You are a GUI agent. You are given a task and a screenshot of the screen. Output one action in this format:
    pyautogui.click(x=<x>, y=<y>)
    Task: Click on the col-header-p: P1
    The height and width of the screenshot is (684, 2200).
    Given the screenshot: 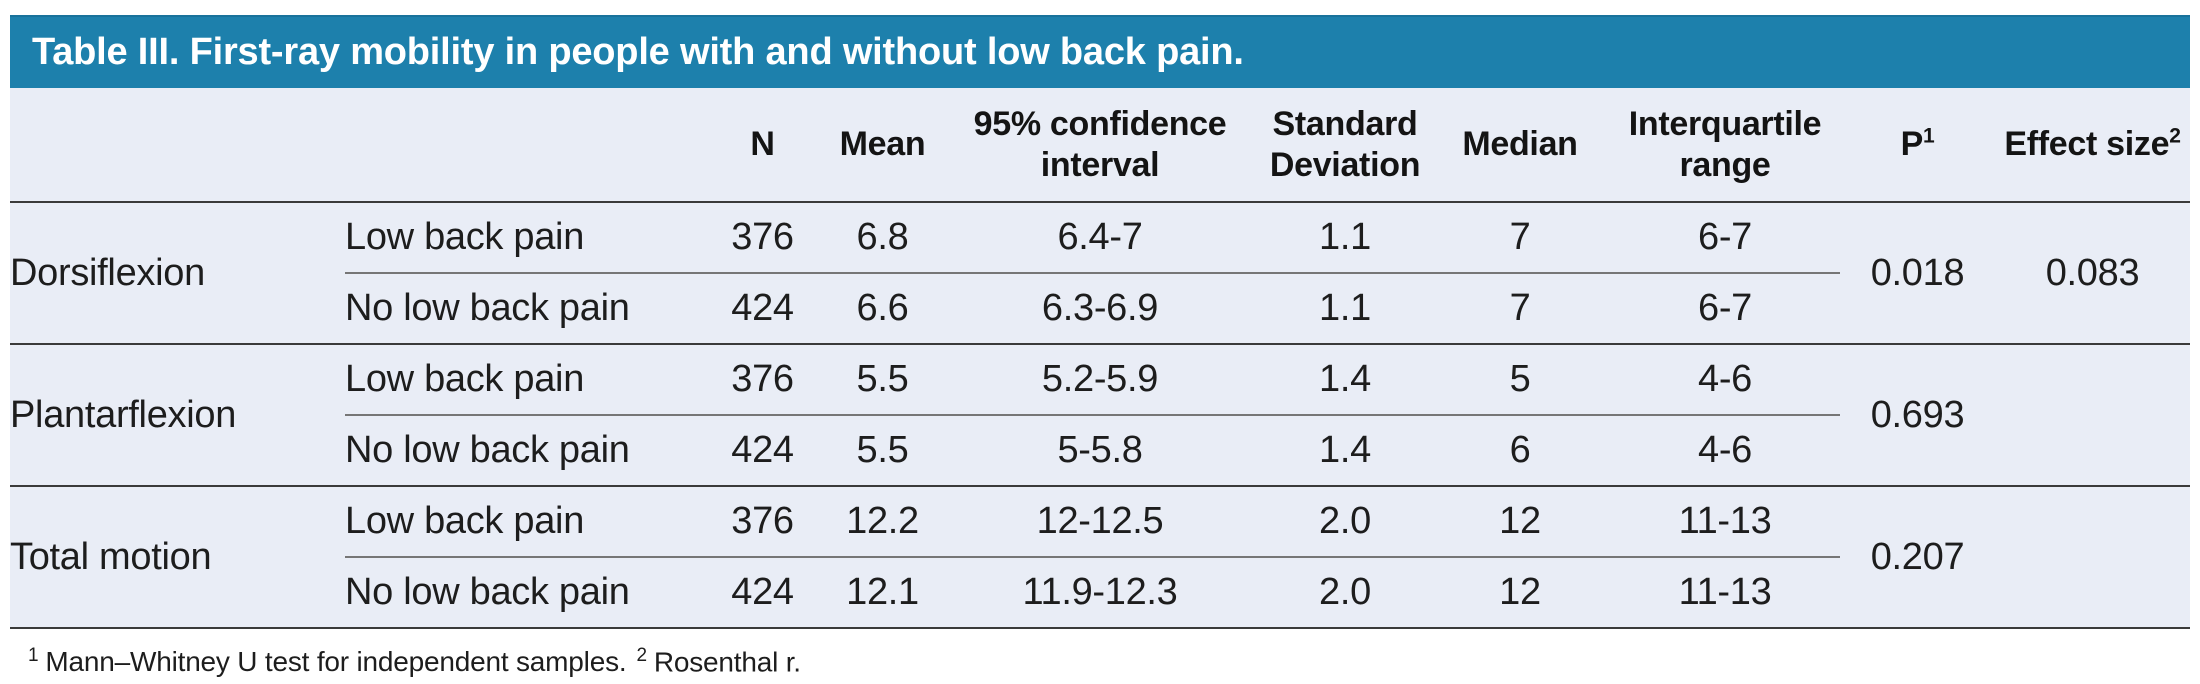 What is the action you would take?
    pyautogui.click(x=1917, y=145)
    